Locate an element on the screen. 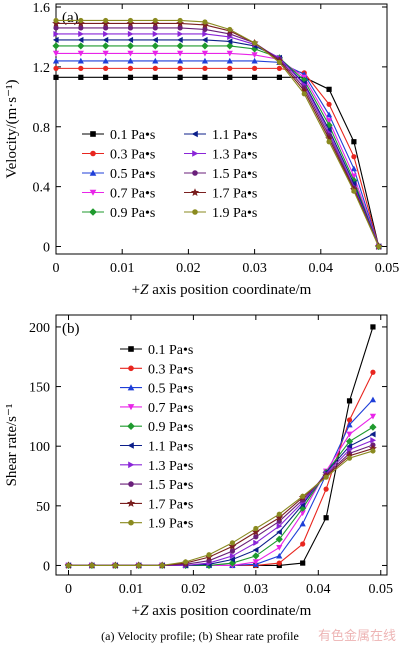  legend-label: 0.7 Pa•s is located at coordinates (170, 408).